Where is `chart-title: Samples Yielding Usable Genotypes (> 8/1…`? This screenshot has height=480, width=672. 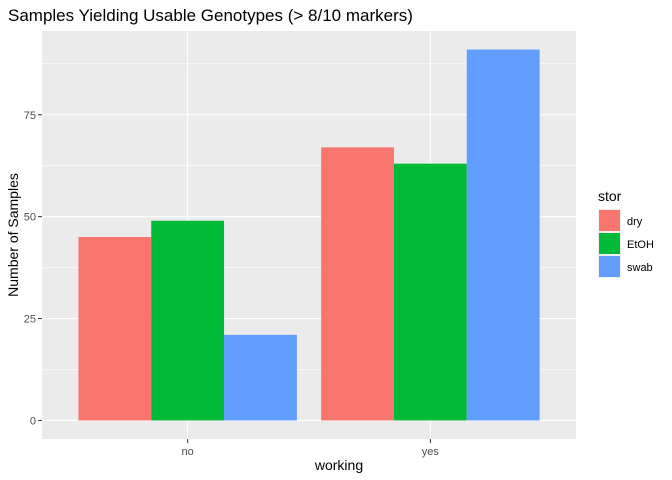
chart-title: Samples Yielding Usable Genotypes (> 8/1… is located at coordinates (210, 15).